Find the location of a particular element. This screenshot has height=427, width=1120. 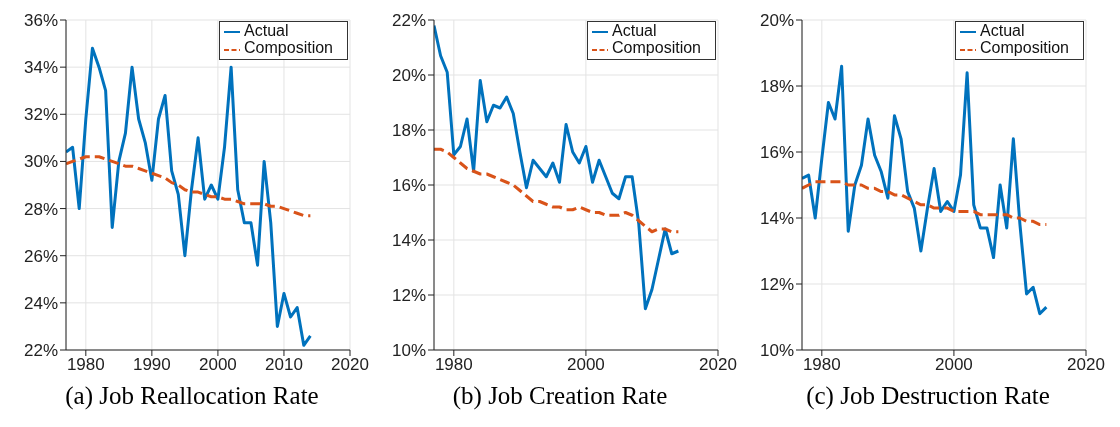

text: (b) Job Creation Rate is located at coordinates (560, 396).